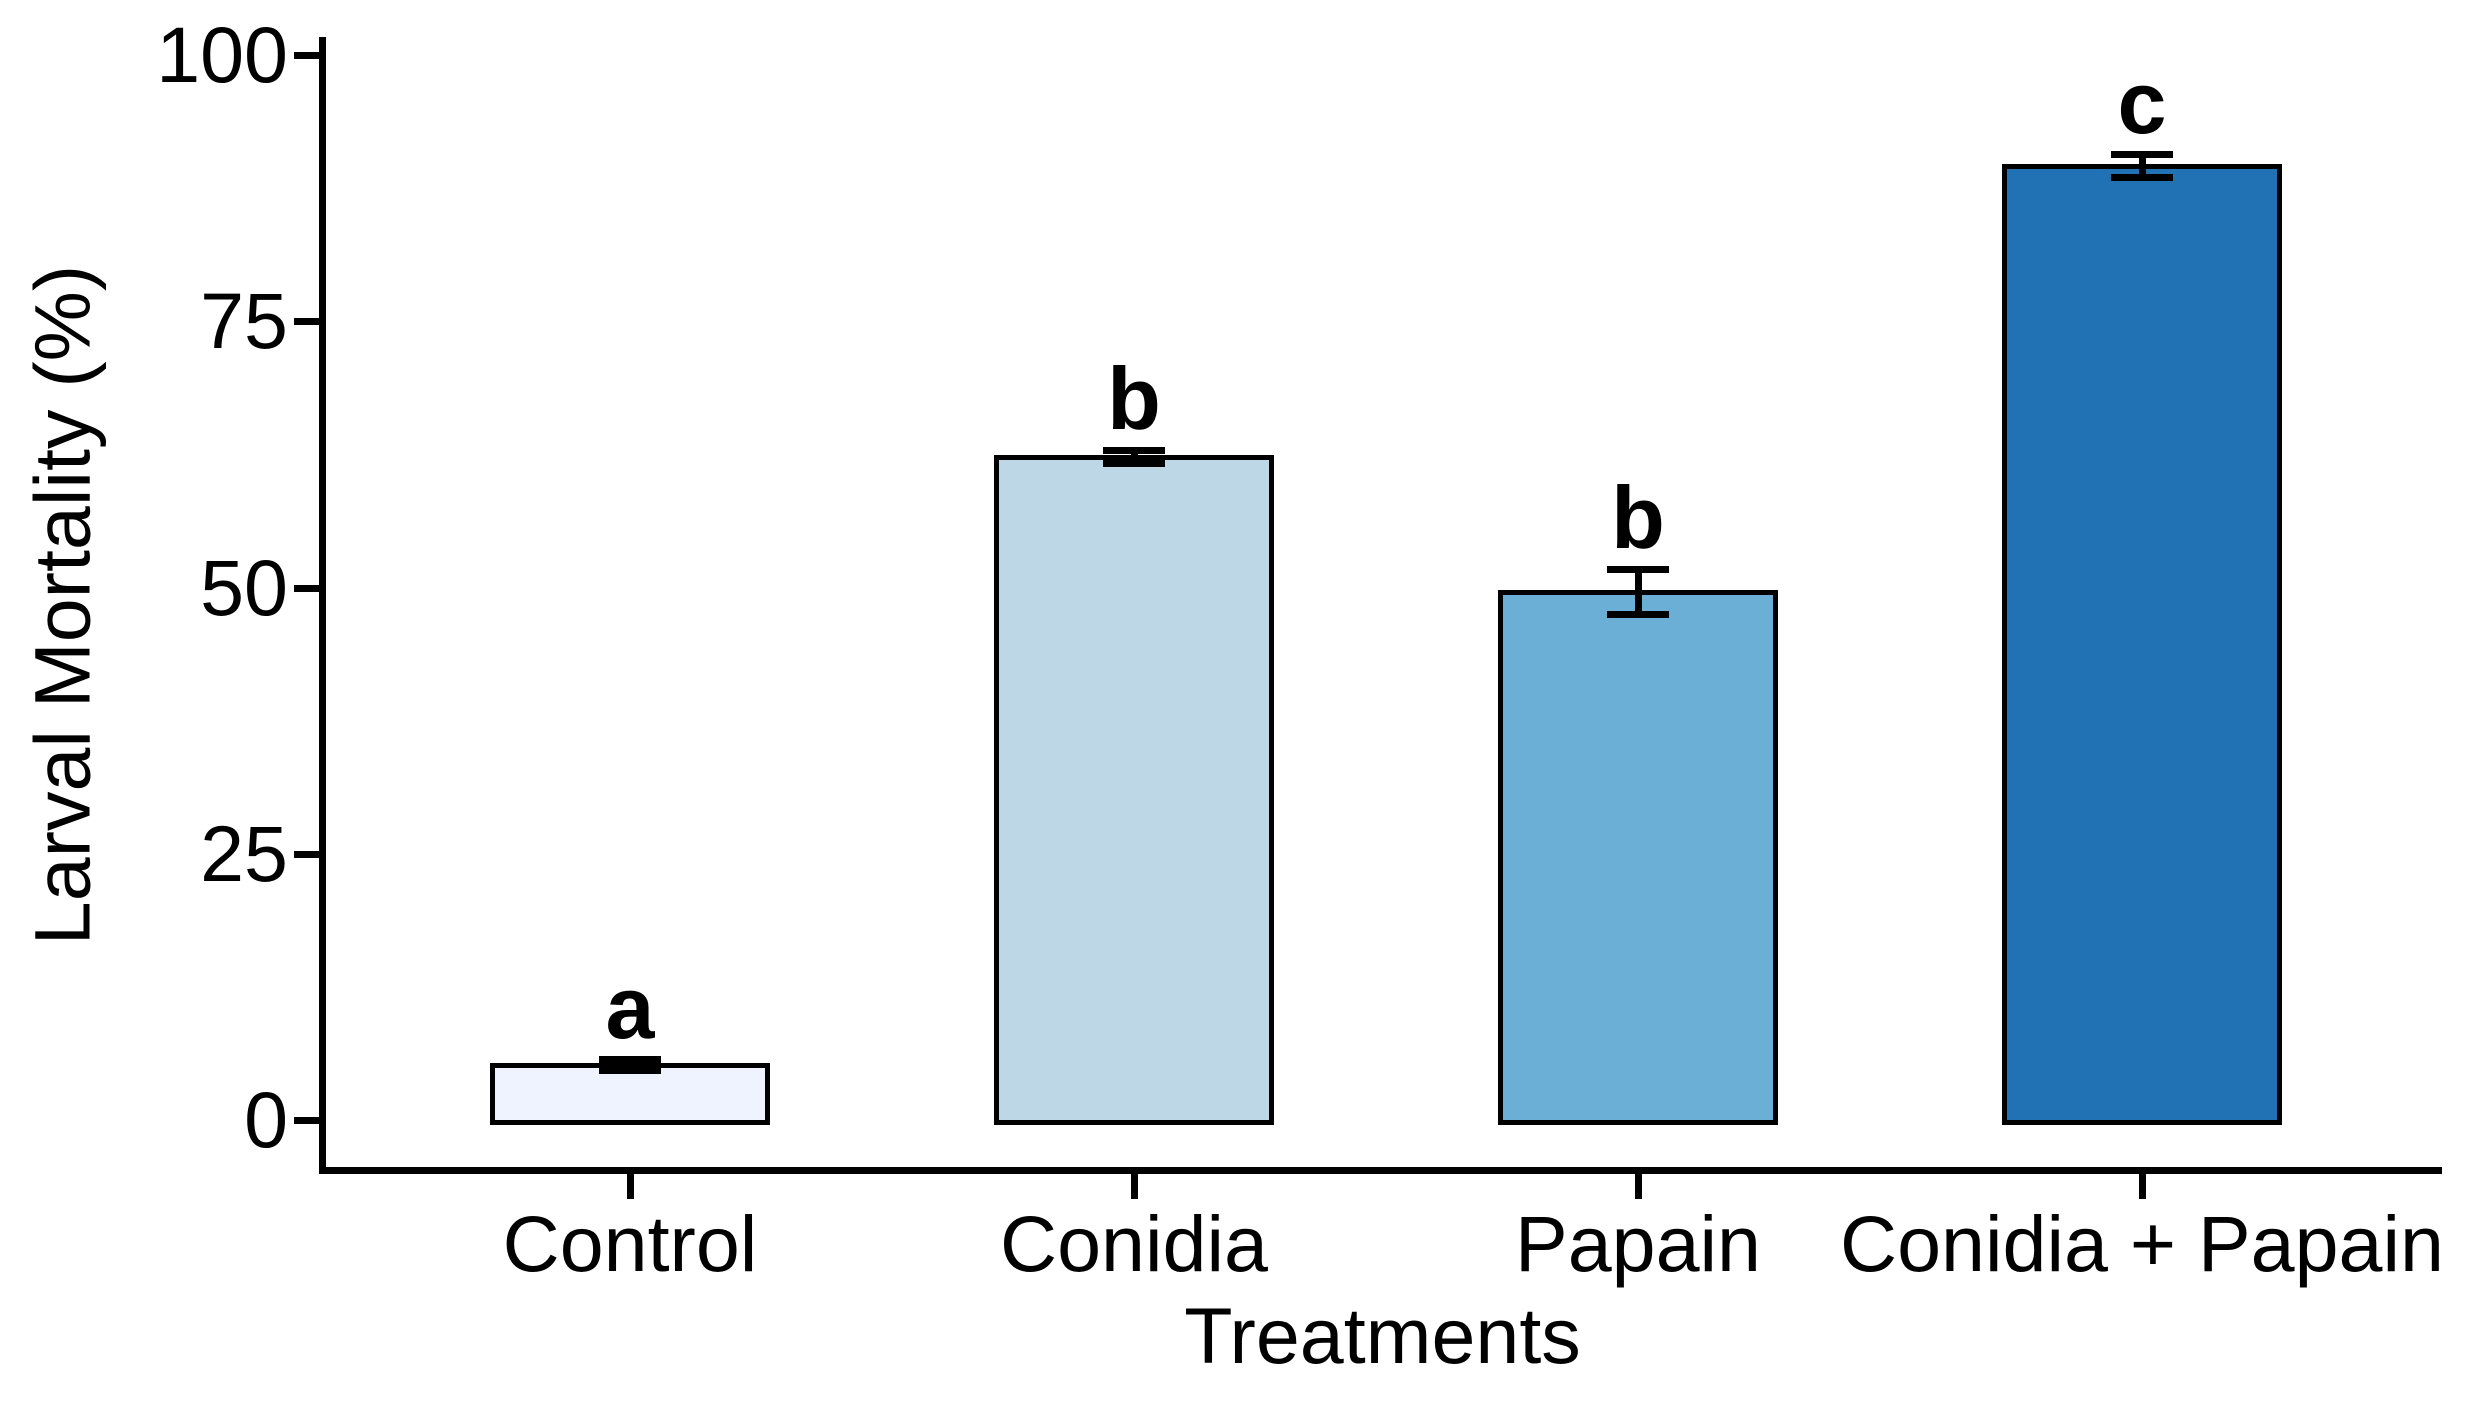 The width and height of the screenshot is (2466, 1411). I want to click on bar-conidia, so click(1134, 790).